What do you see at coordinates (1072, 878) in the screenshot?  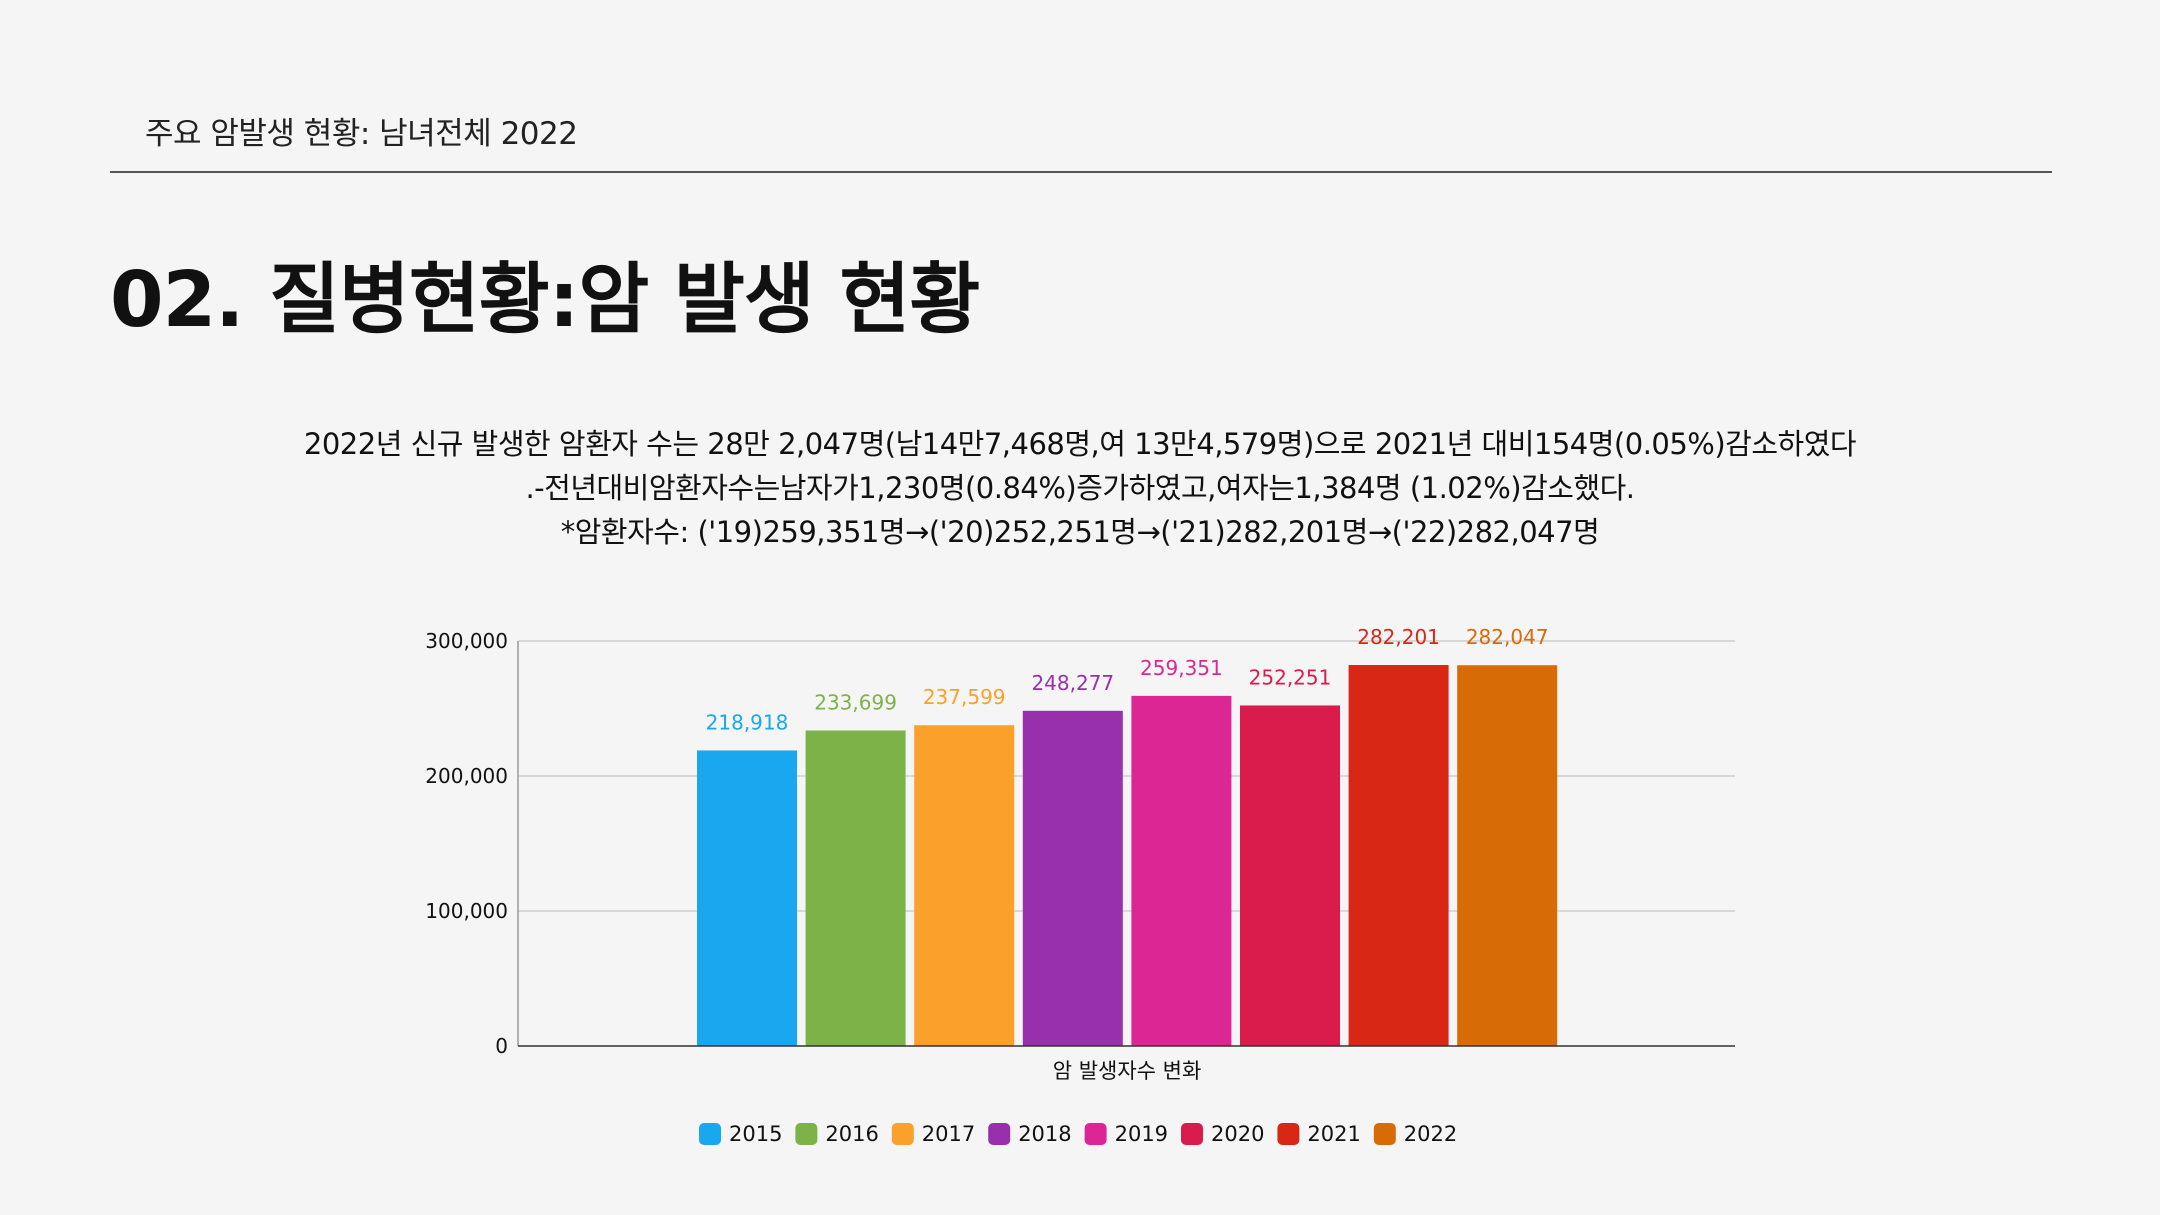 I see `bar-2018` at bounding box center [1072, 878].